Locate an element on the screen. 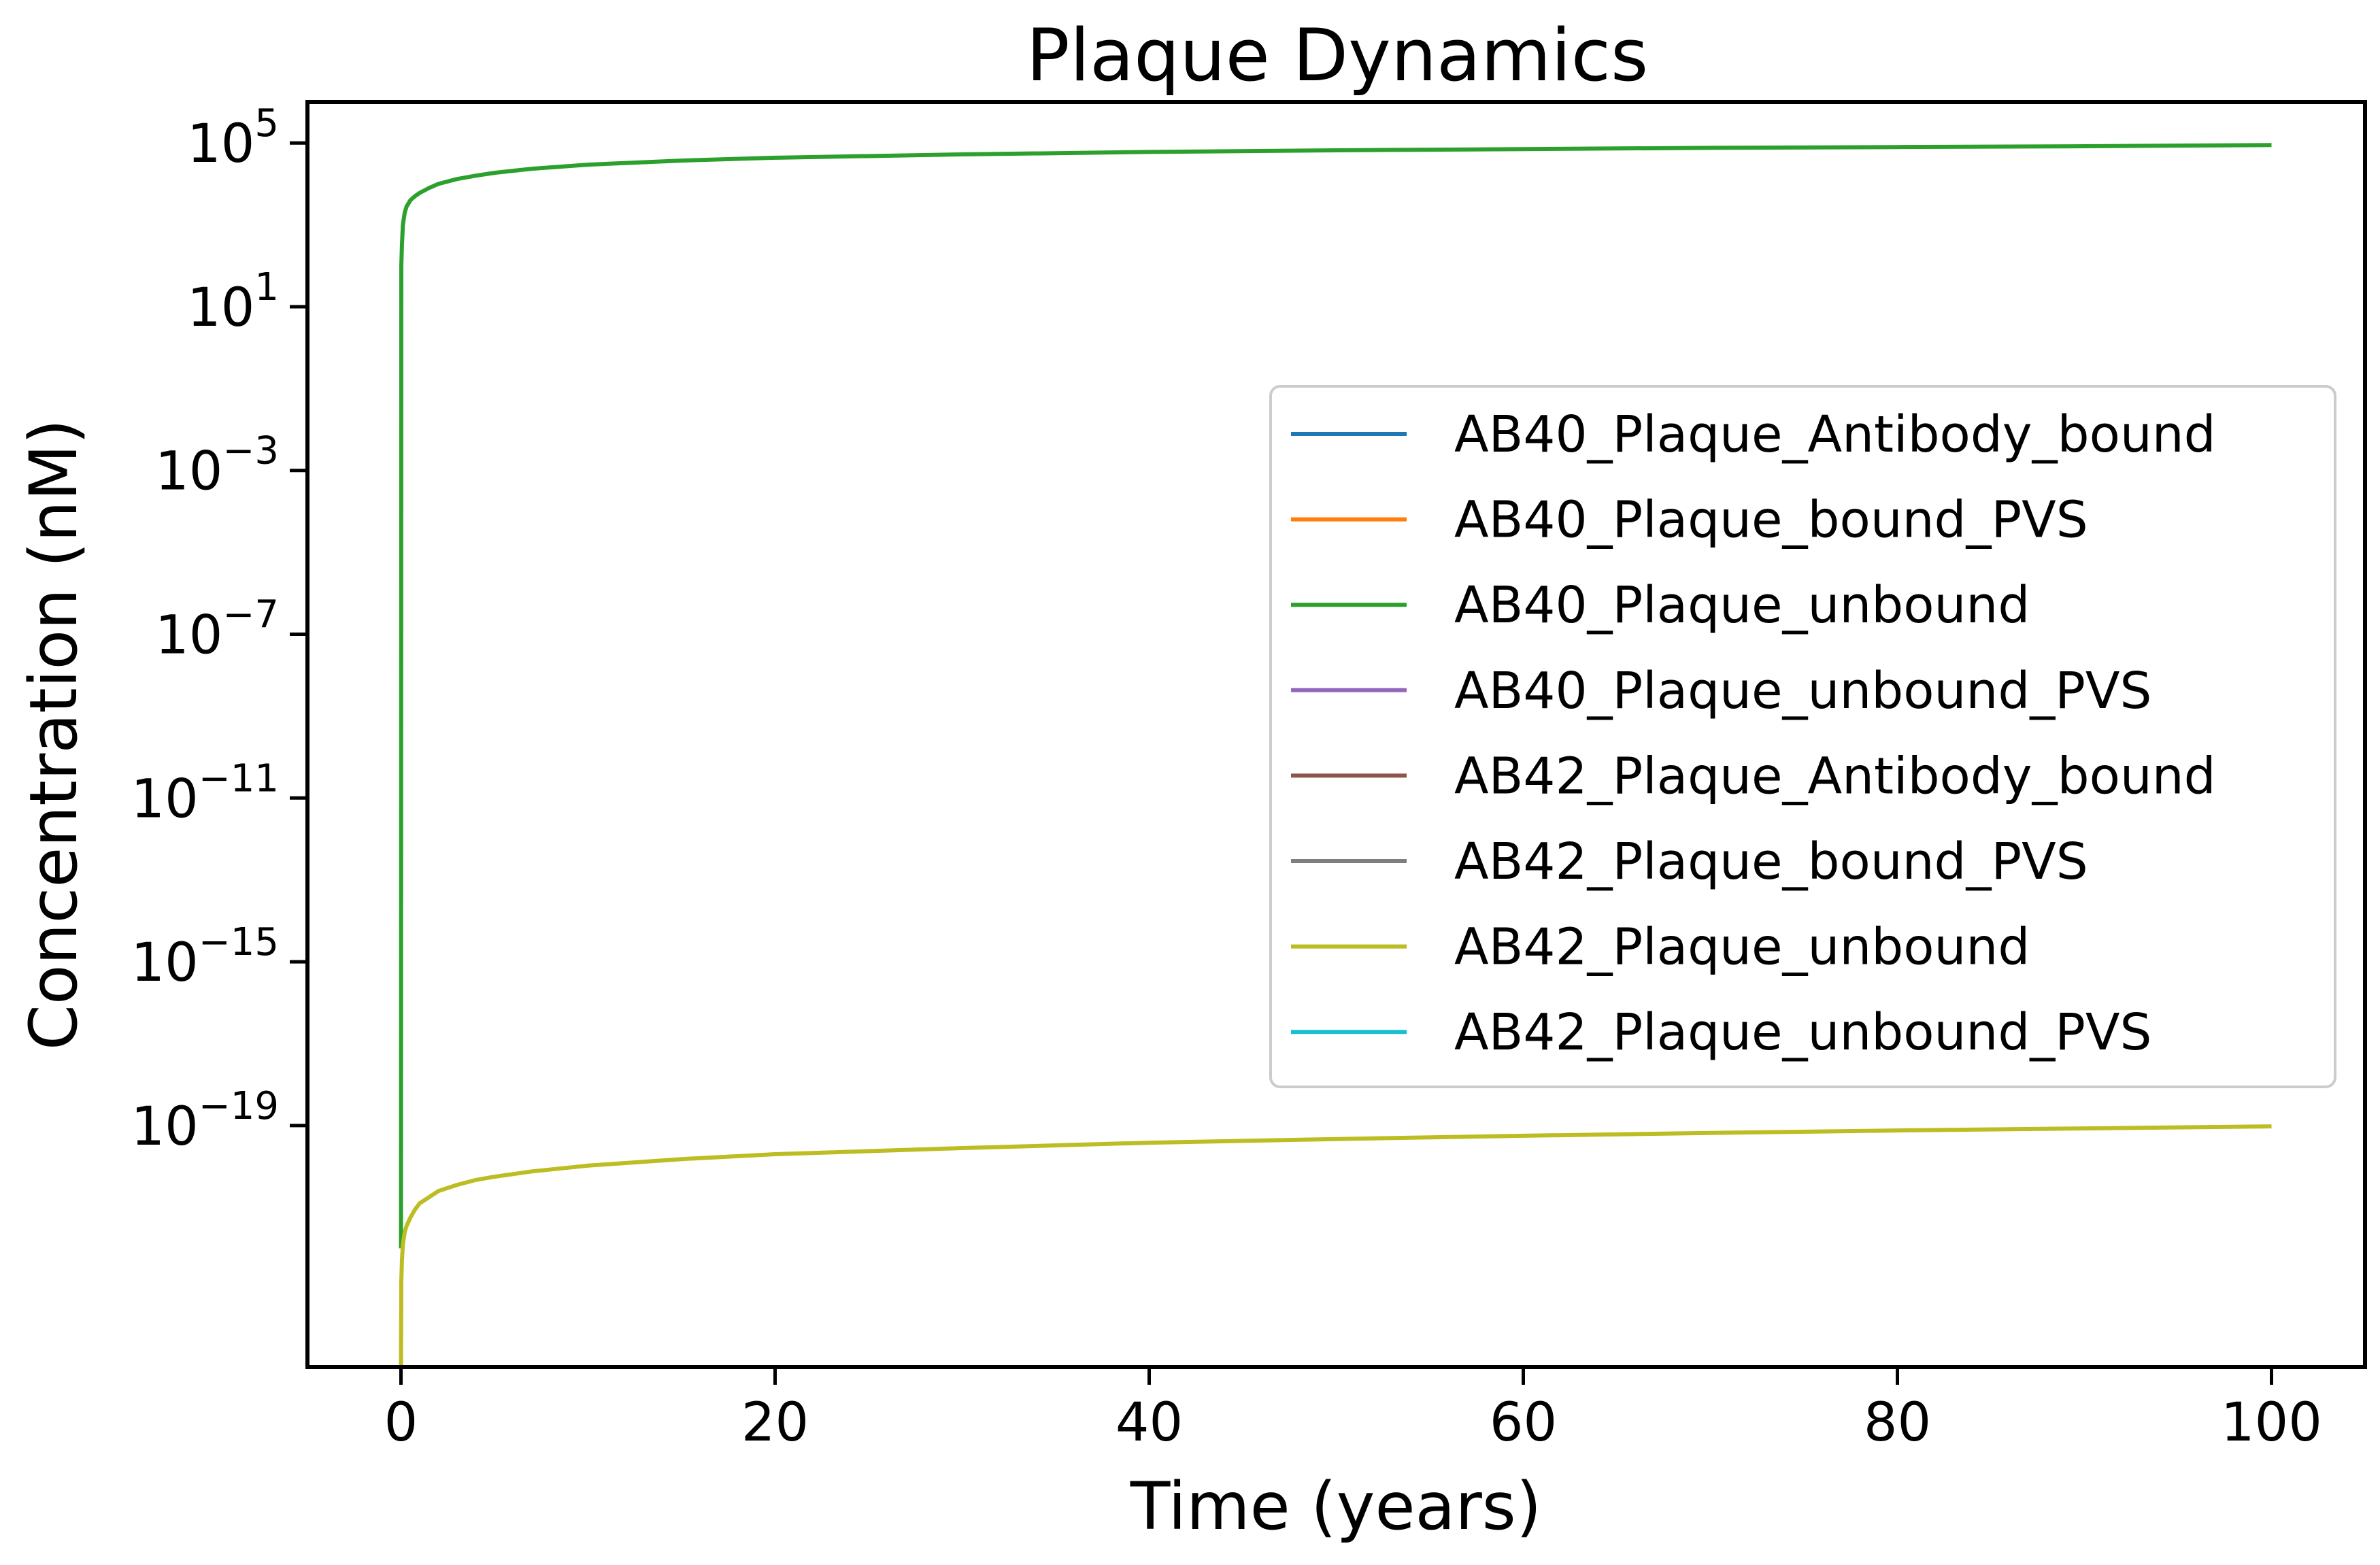 This screenshot has height=1565, width=2380. x-axis: 0 20 40 60 80 100 is located at coordinates (1353, 1410).